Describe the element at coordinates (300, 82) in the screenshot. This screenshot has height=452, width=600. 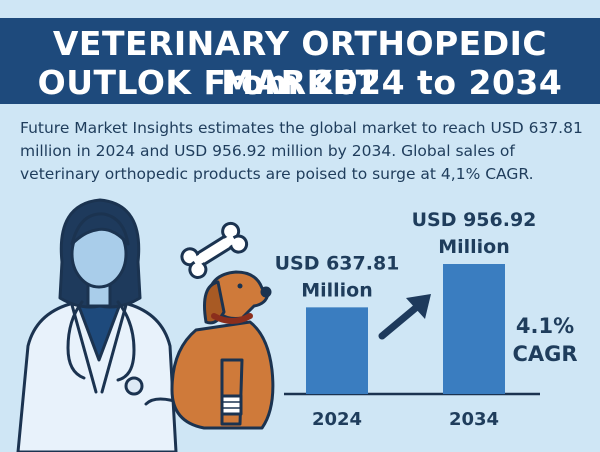
I see `page-title-line2: OUTLOK From 2024 to 2034` at that location.